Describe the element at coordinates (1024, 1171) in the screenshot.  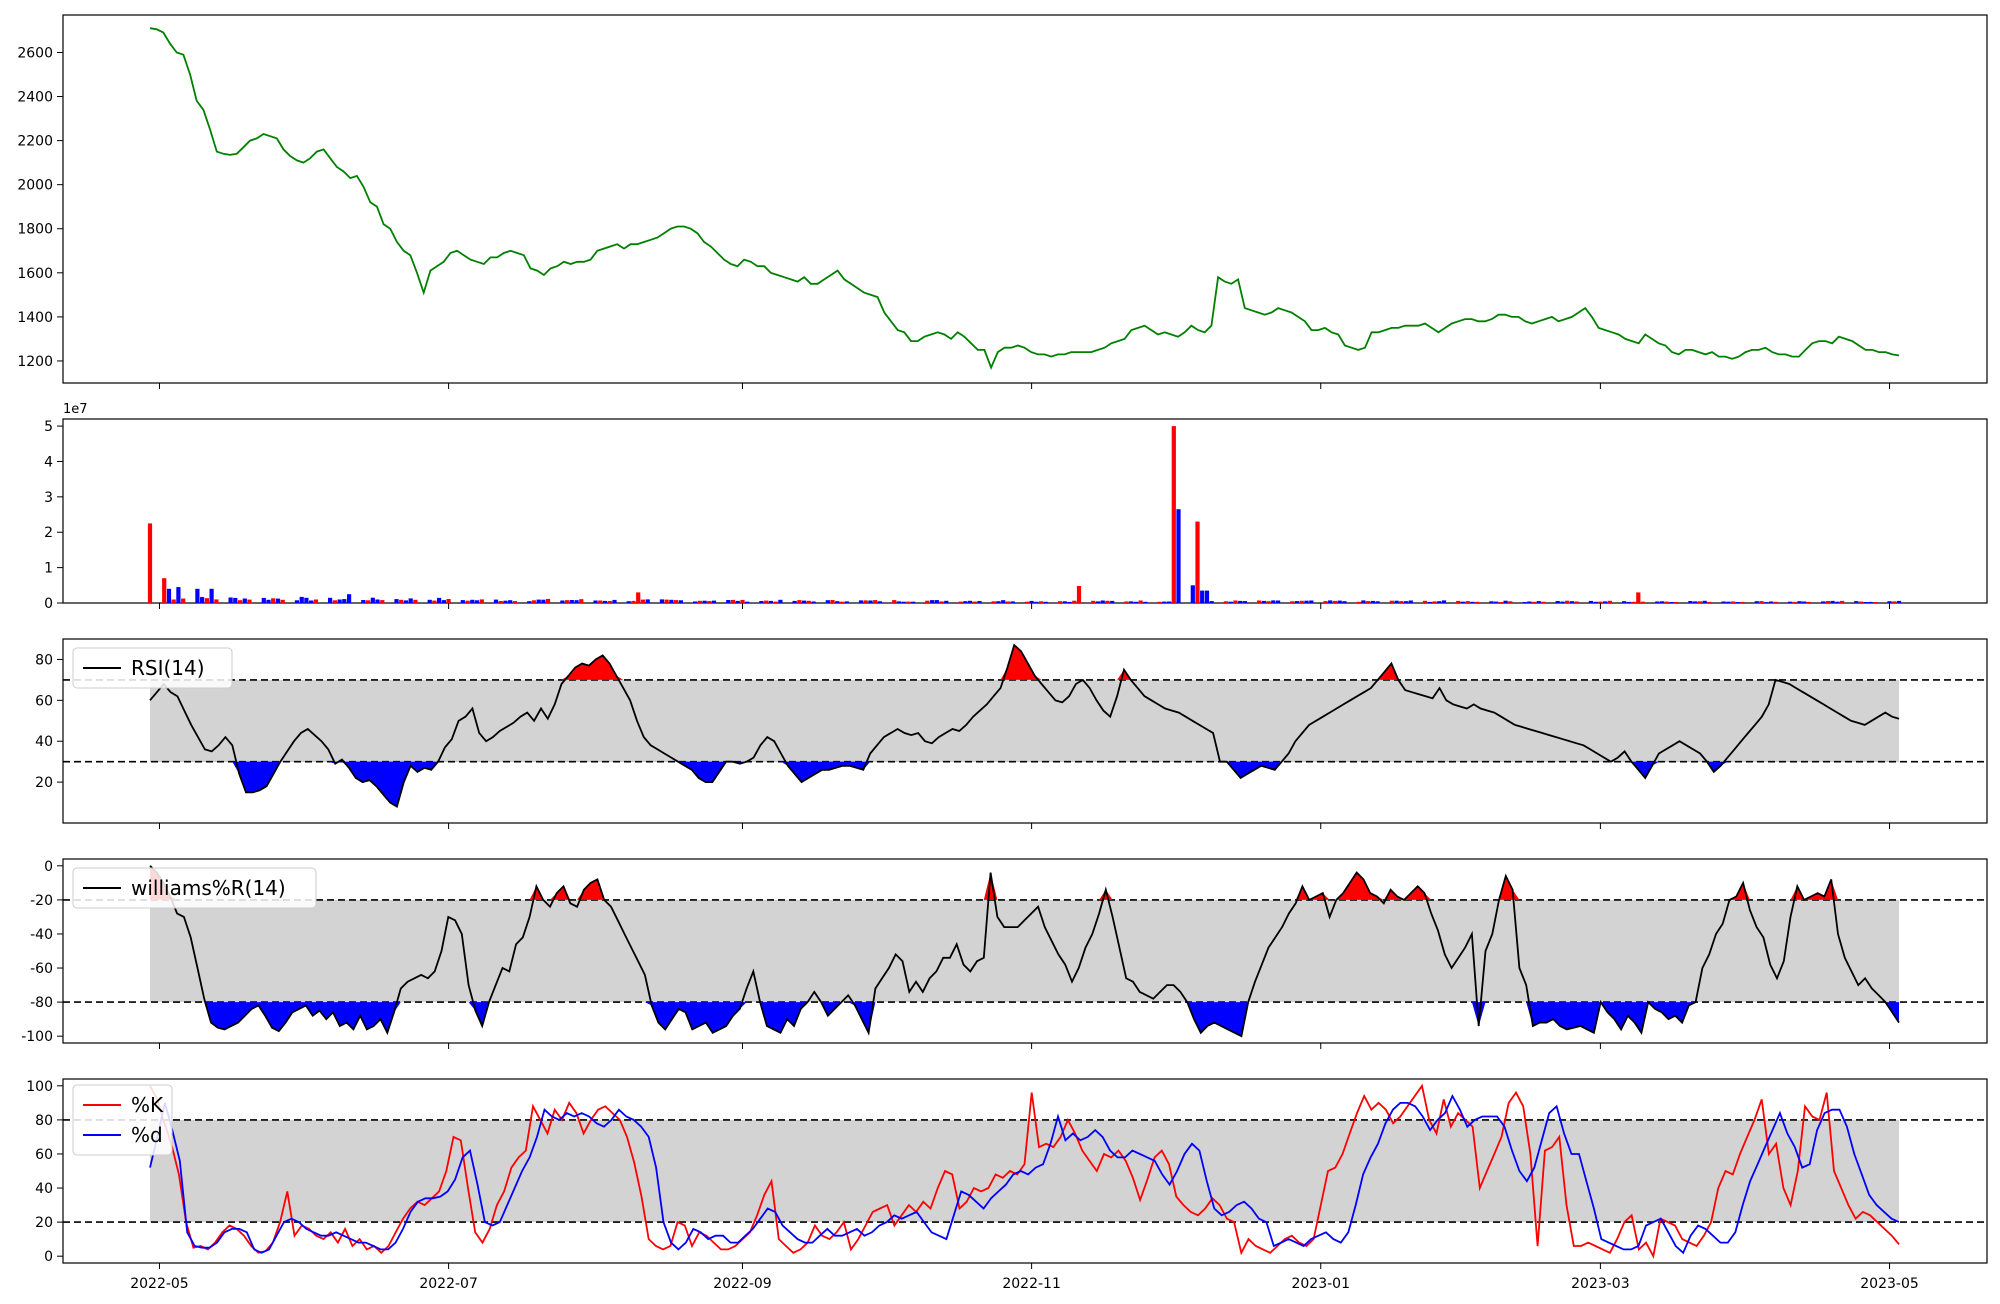
I see `stoch-line-k` at that location.